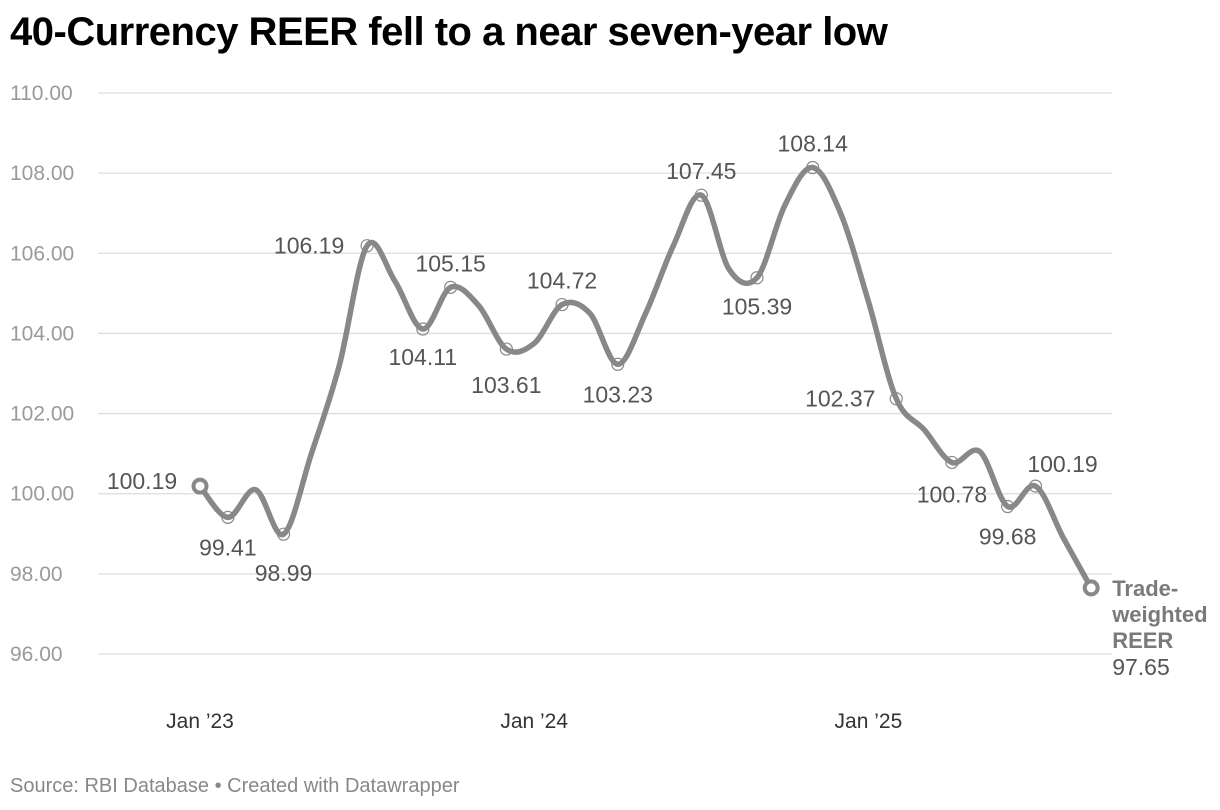 This screenshot has height=810, width=1220. Describe the element at coordinates (450, 263) in the screenshot. I see `data-label: 105.15` at that location.